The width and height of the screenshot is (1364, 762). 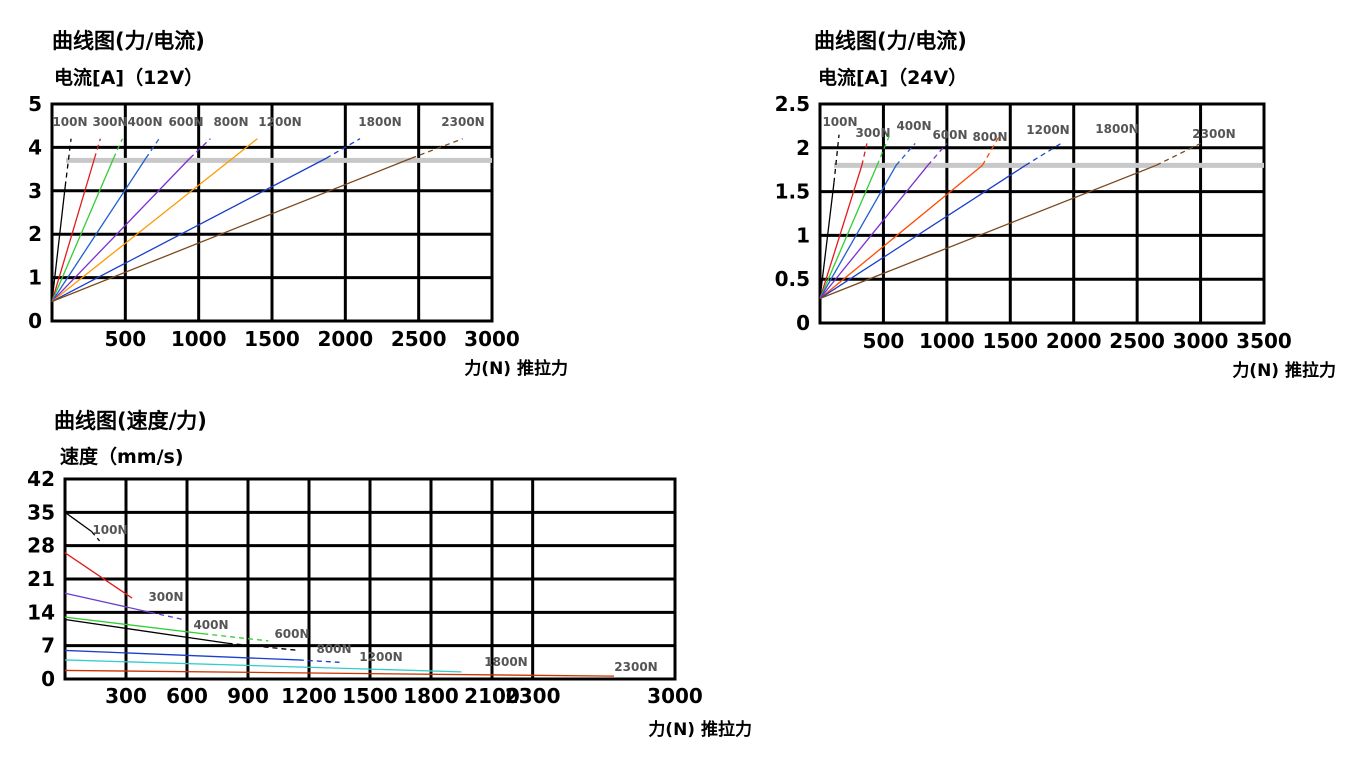 What do you see at coordinates (41, 579) in the screenshot?
I see `y-tick-label: 21` at bounding box center [41, 579].